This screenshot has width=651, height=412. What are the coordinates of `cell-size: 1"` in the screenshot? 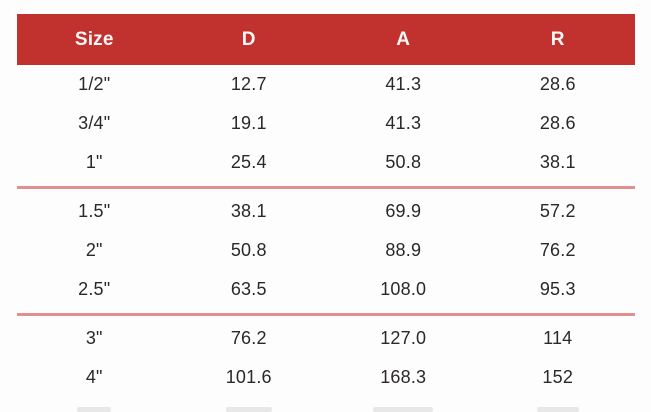 It's located at (94, 162).